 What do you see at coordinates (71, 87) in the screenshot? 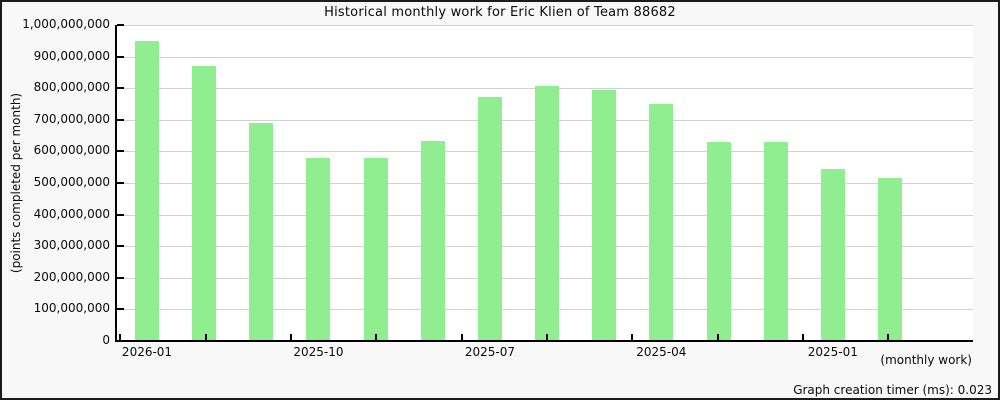
I see `y-tick-label: 800,000,000` at bounding box center [71, 87].